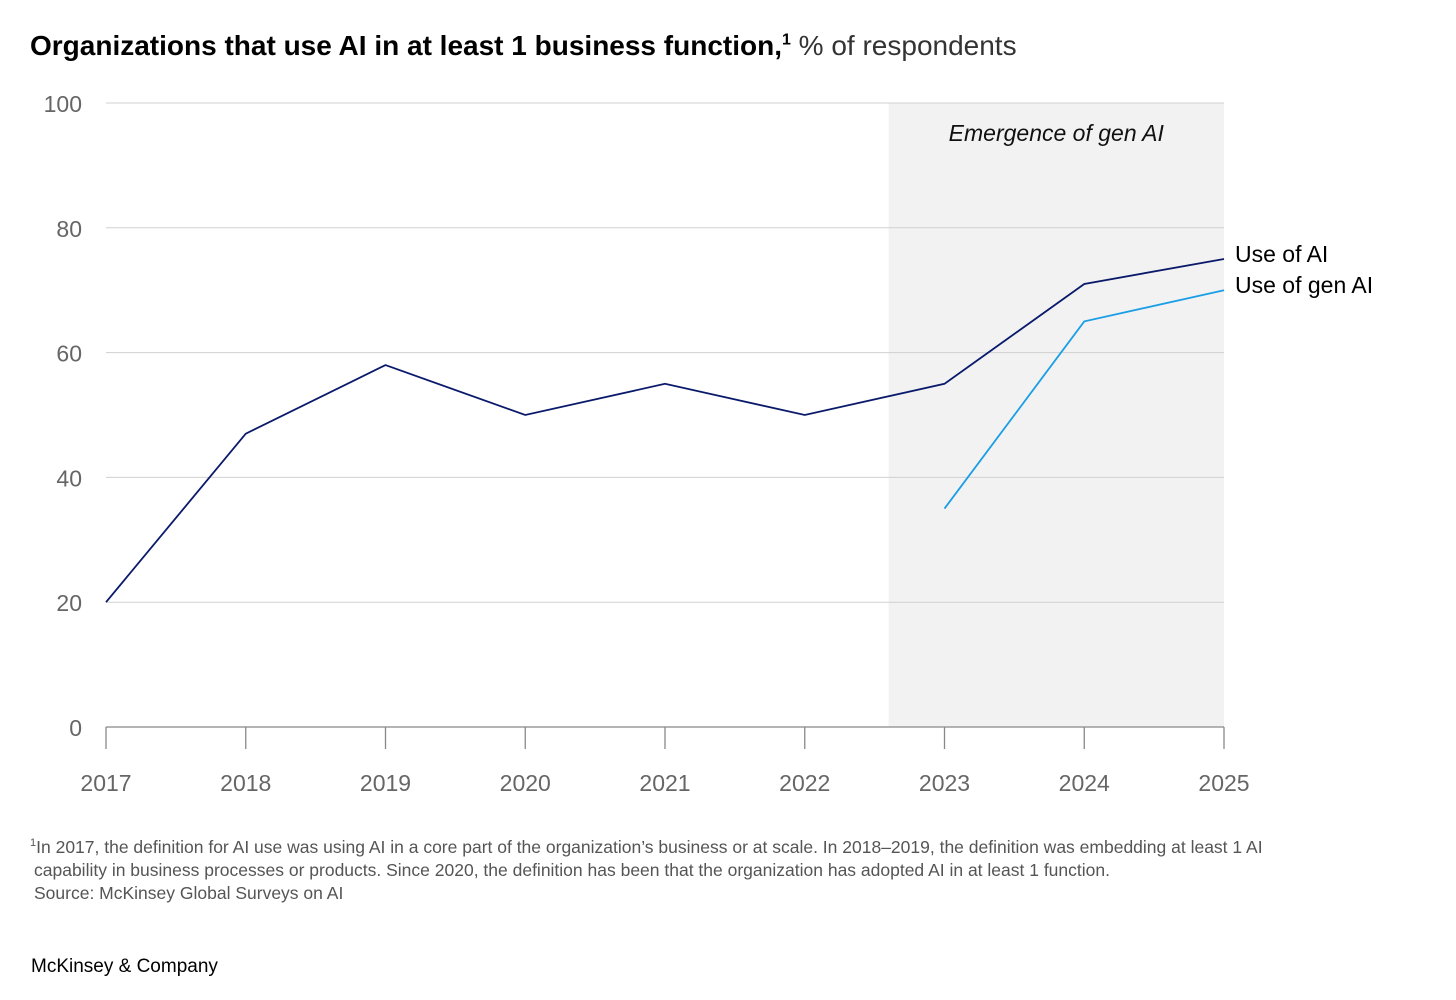 This screenshot has height=1000, width=1456. Describe the element at coordinates (1057, 133) in the screenshot. I see `annotation-label: Emergence of gen AI` at that location.